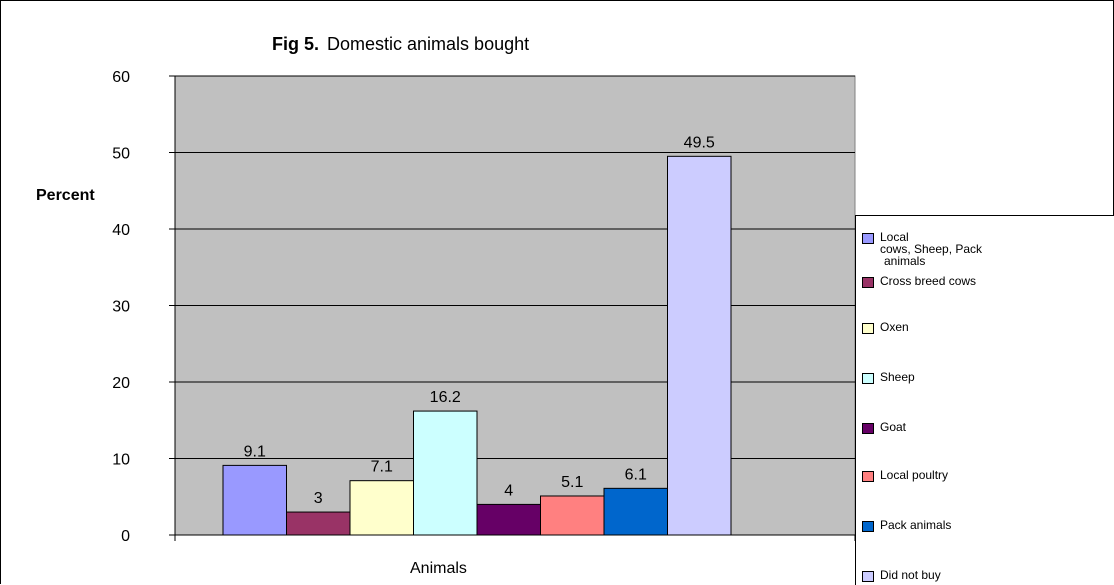  Describe the element at coordinates (928, 281) in the screenshot. I see `legend-label: Cross breed cows` at that location.